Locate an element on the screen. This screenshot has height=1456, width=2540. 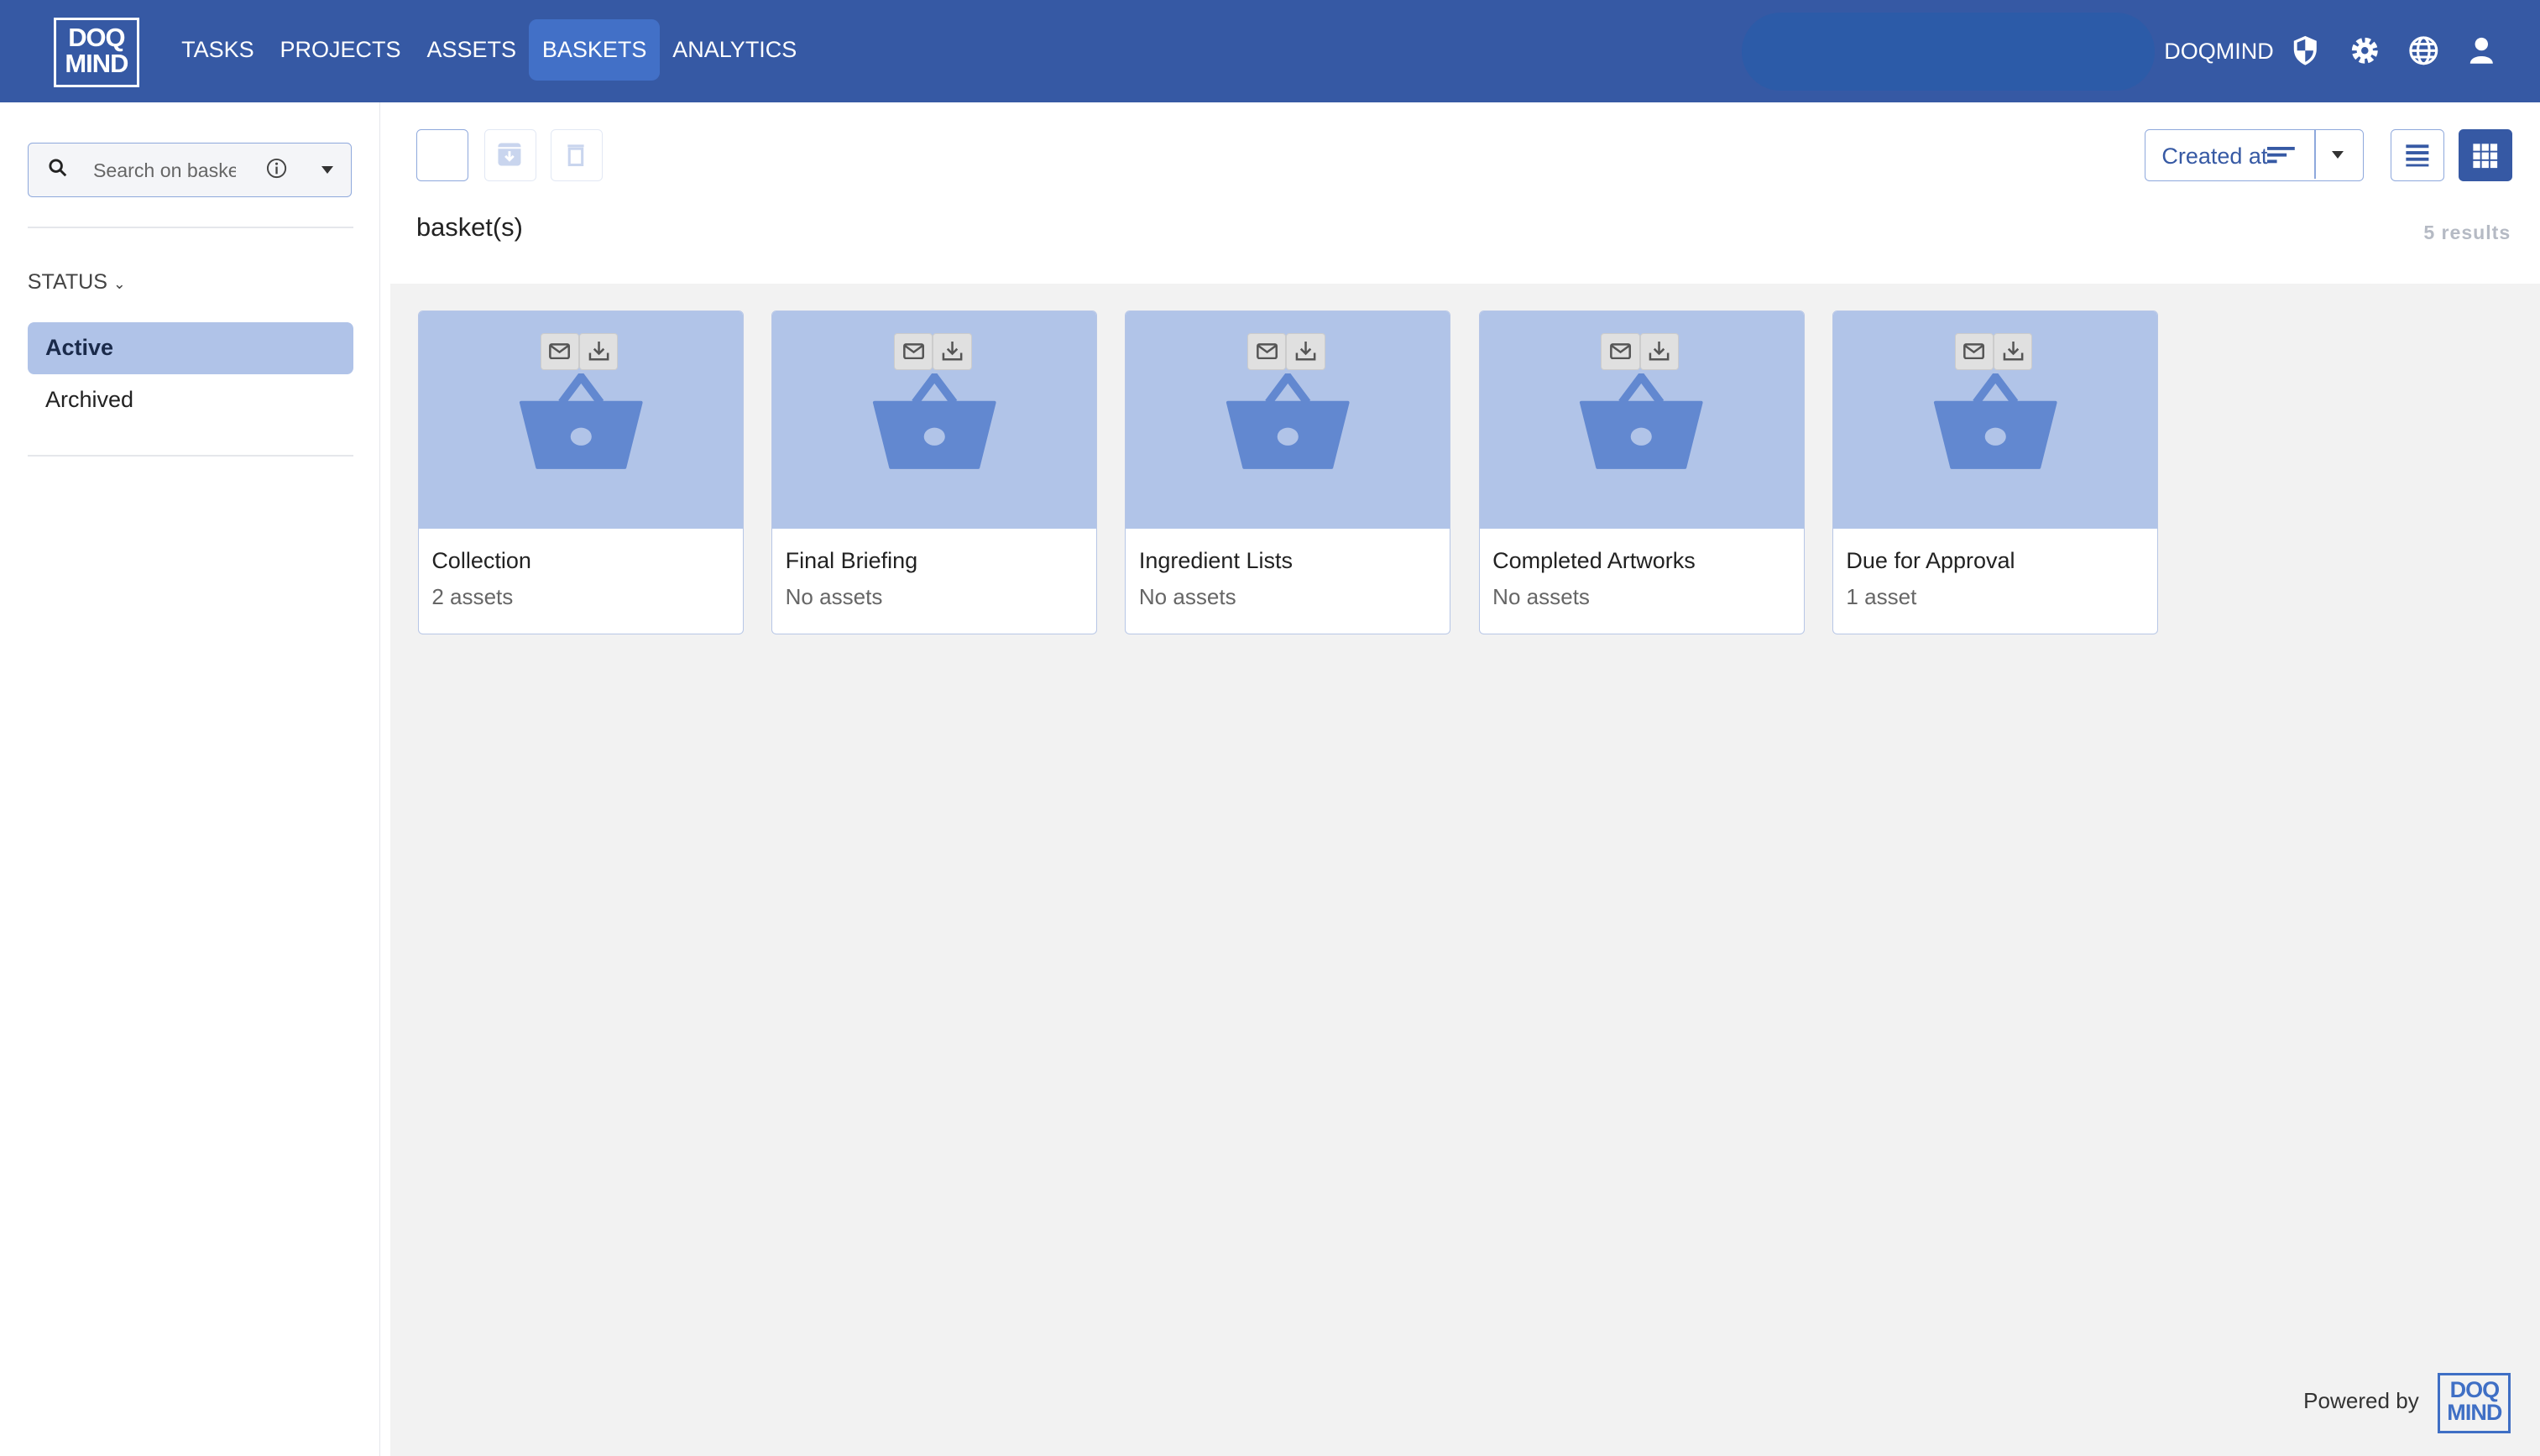
powered-by-label: Powered by is located at coordinates (2361, 1400).